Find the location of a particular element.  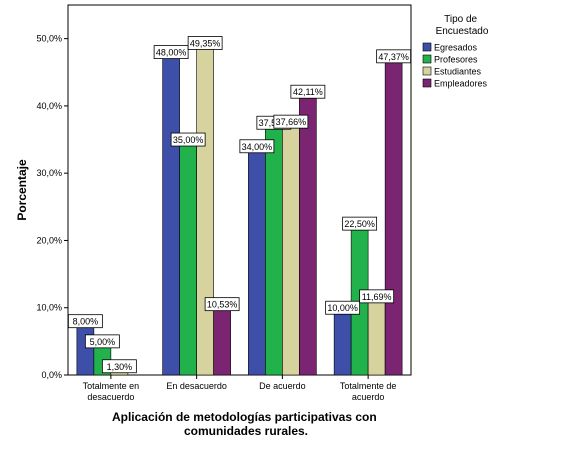

y-tick-label: 10,0% is located at coordinates (49, 308).